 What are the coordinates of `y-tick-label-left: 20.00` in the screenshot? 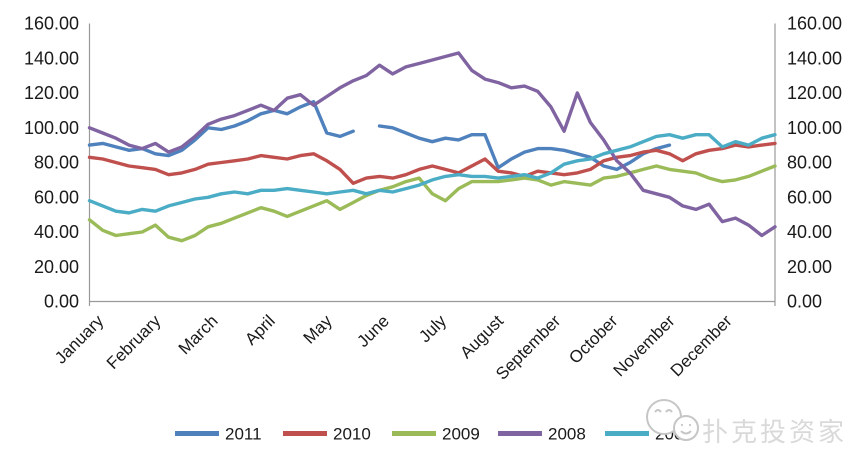 It's located at (56, 267).